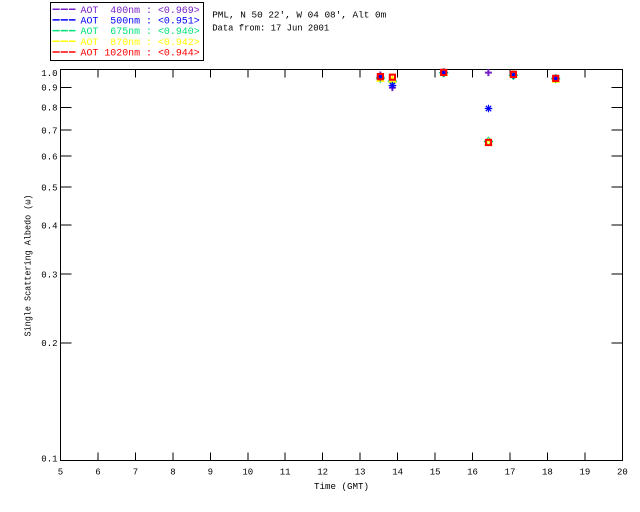 The image size is (640, 512). I want to click on svg-text: 0.9, so click(49, 89).